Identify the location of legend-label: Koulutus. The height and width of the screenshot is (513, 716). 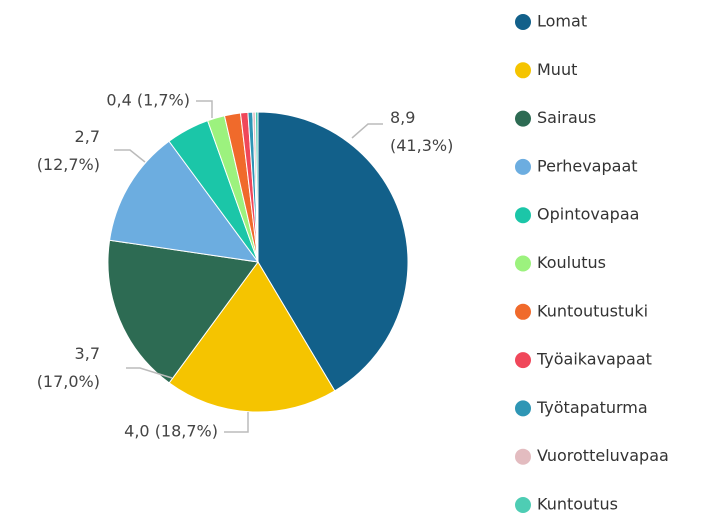
(571, 262).